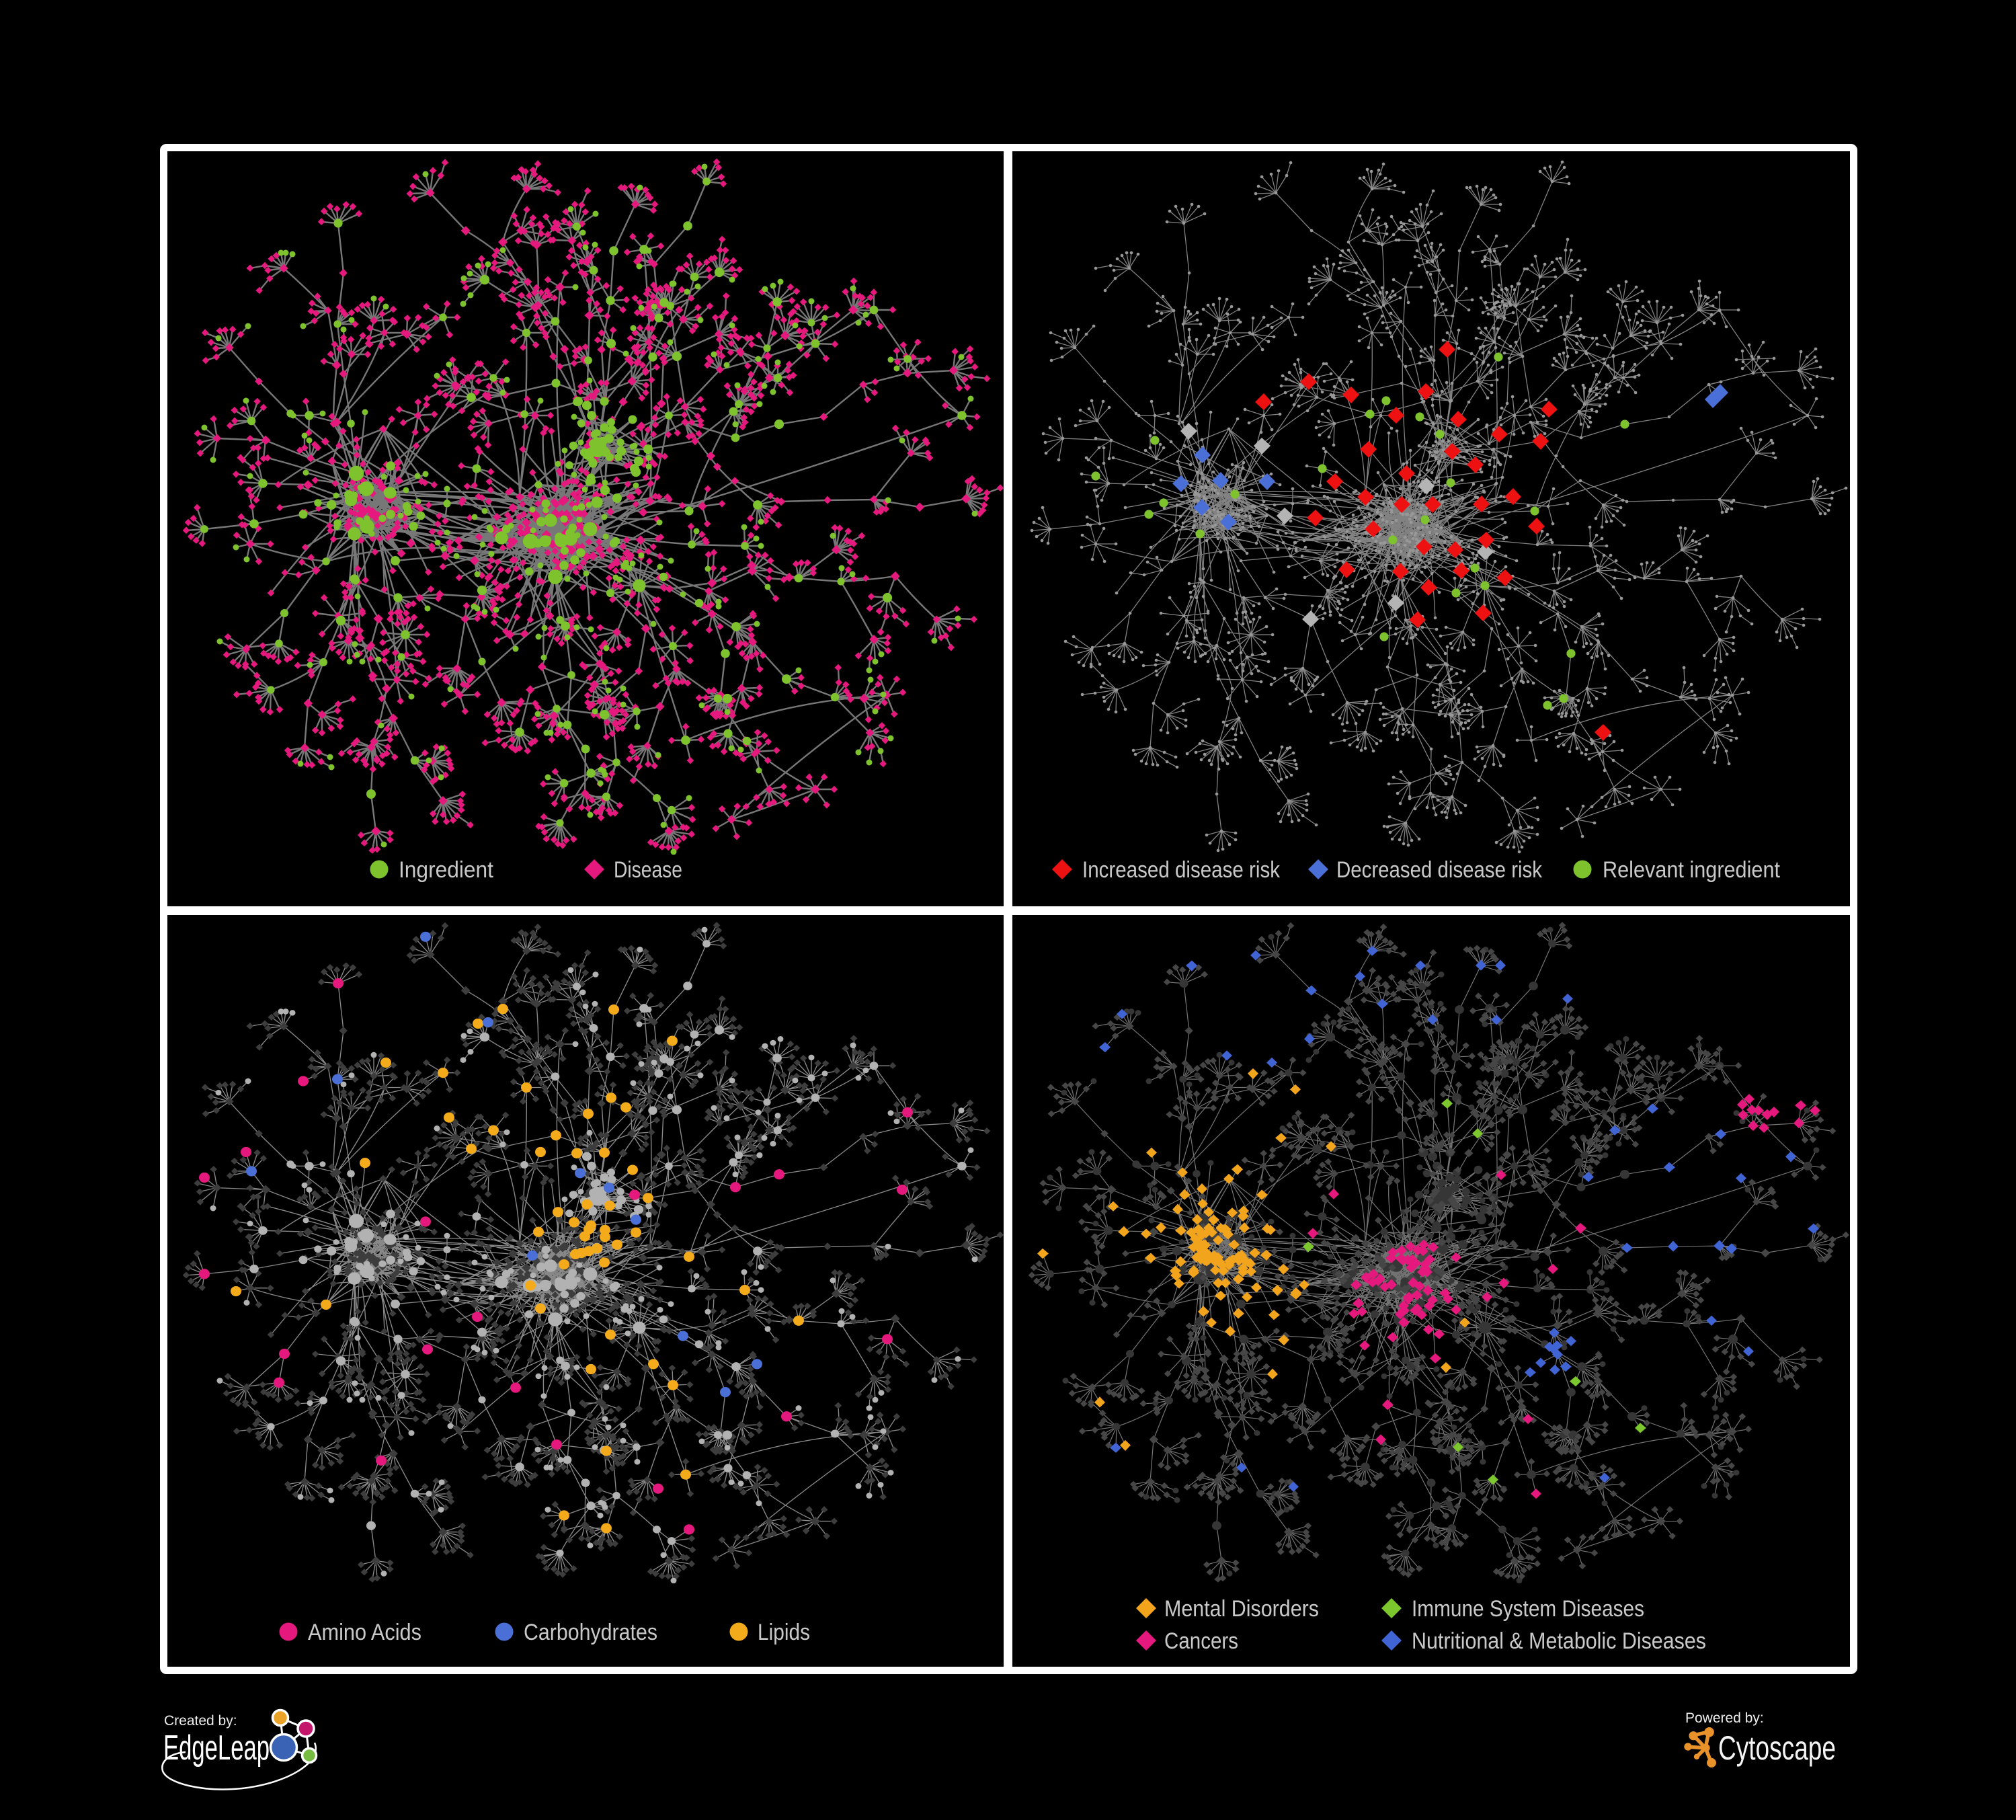  Describe the element at coordinates (216, 1748) in the screenshot. I see `svg-text: EdgeLeap` at that location.